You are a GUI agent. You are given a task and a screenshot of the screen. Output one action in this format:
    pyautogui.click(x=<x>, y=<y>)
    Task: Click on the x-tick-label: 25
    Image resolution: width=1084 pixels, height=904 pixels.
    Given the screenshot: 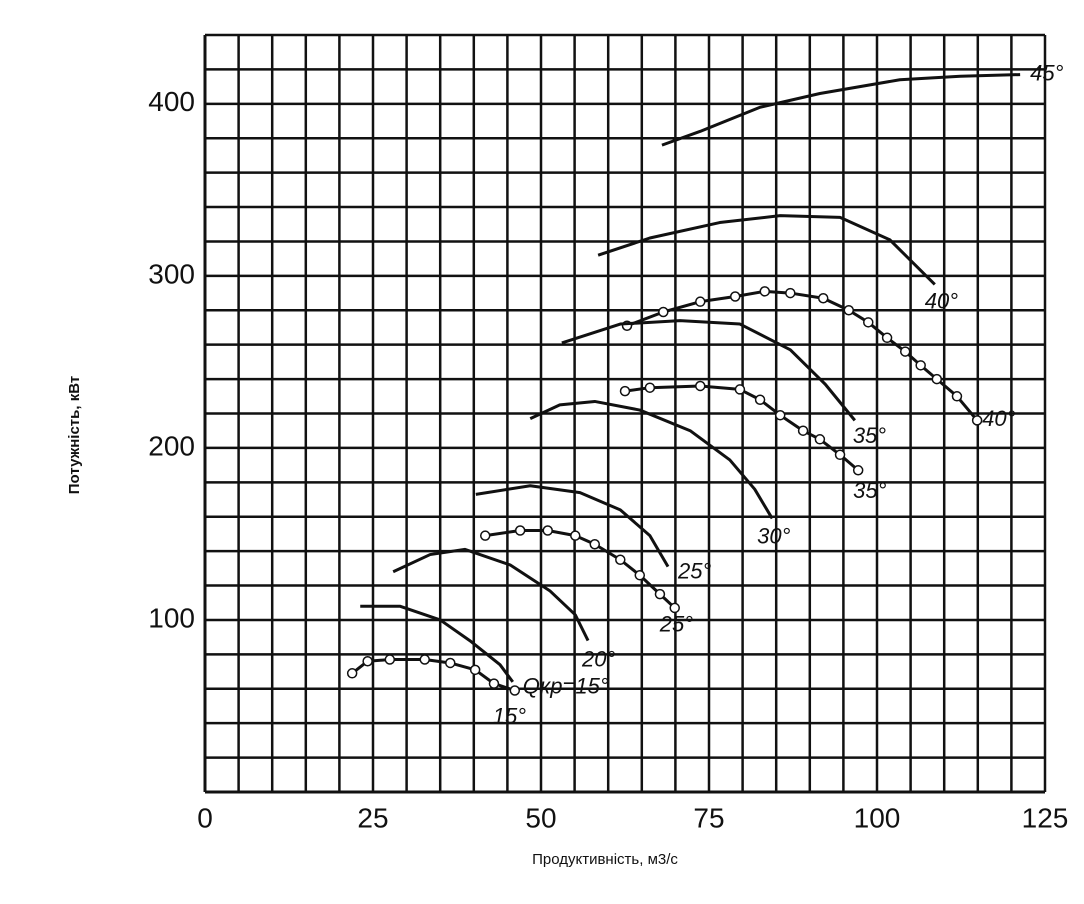 What is the action you would take?
    pyautogui.click(x=372, y=817)
    